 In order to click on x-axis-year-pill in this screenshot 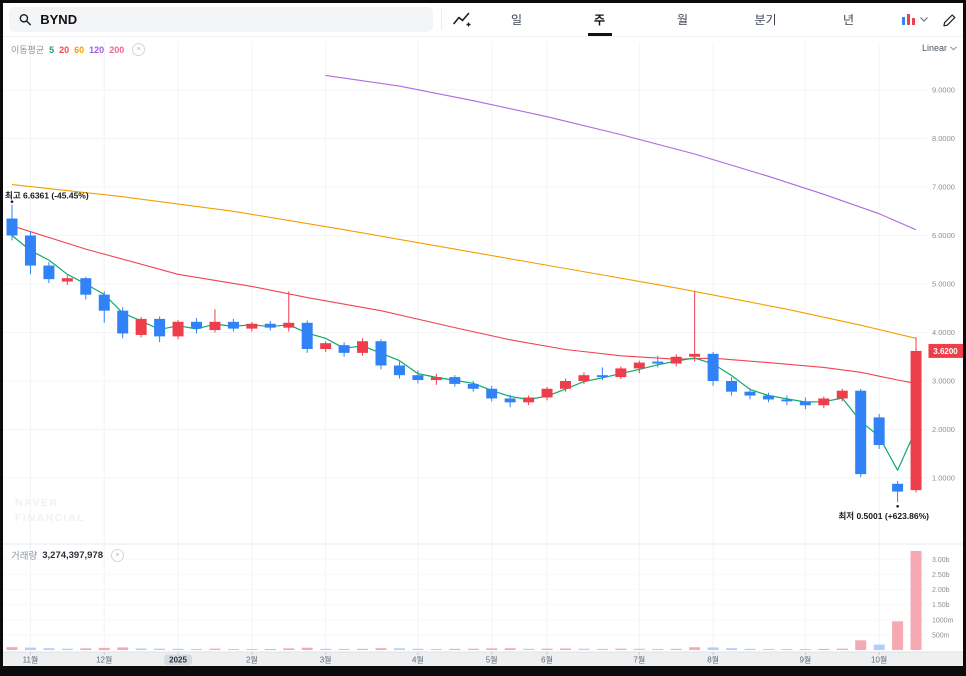, I will do `click(178, 659)`.